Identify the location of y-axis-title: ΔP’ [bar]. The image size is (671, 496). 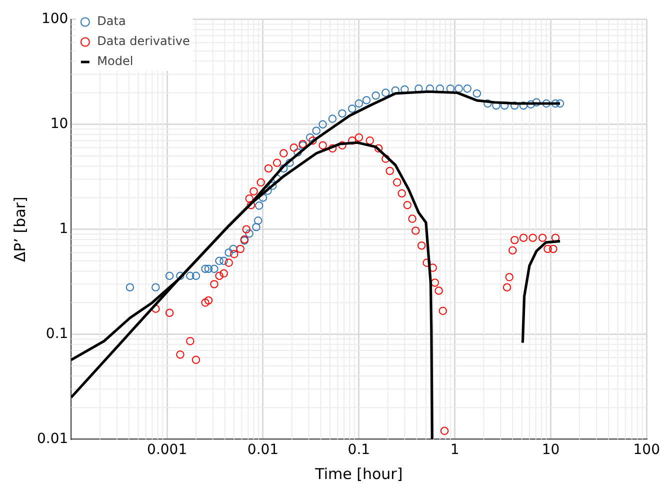
(19, 229).